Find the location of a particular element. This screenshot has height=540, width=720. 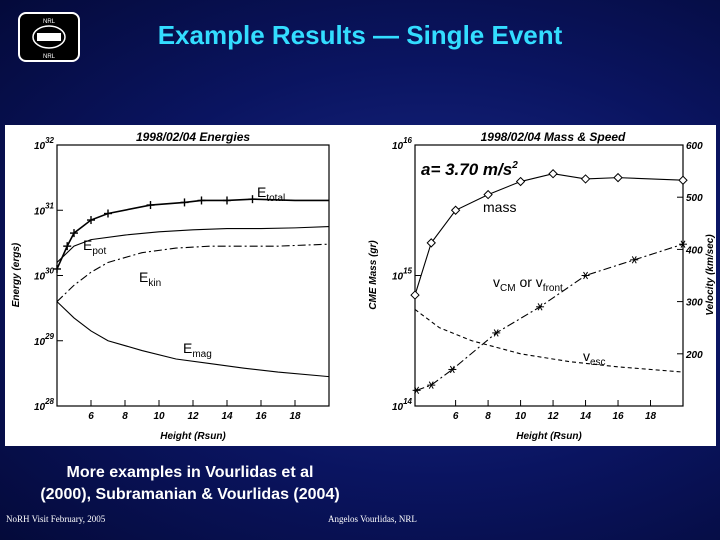

mass-speed-x-tick-label: 8 is located at coordinates (488, 416).